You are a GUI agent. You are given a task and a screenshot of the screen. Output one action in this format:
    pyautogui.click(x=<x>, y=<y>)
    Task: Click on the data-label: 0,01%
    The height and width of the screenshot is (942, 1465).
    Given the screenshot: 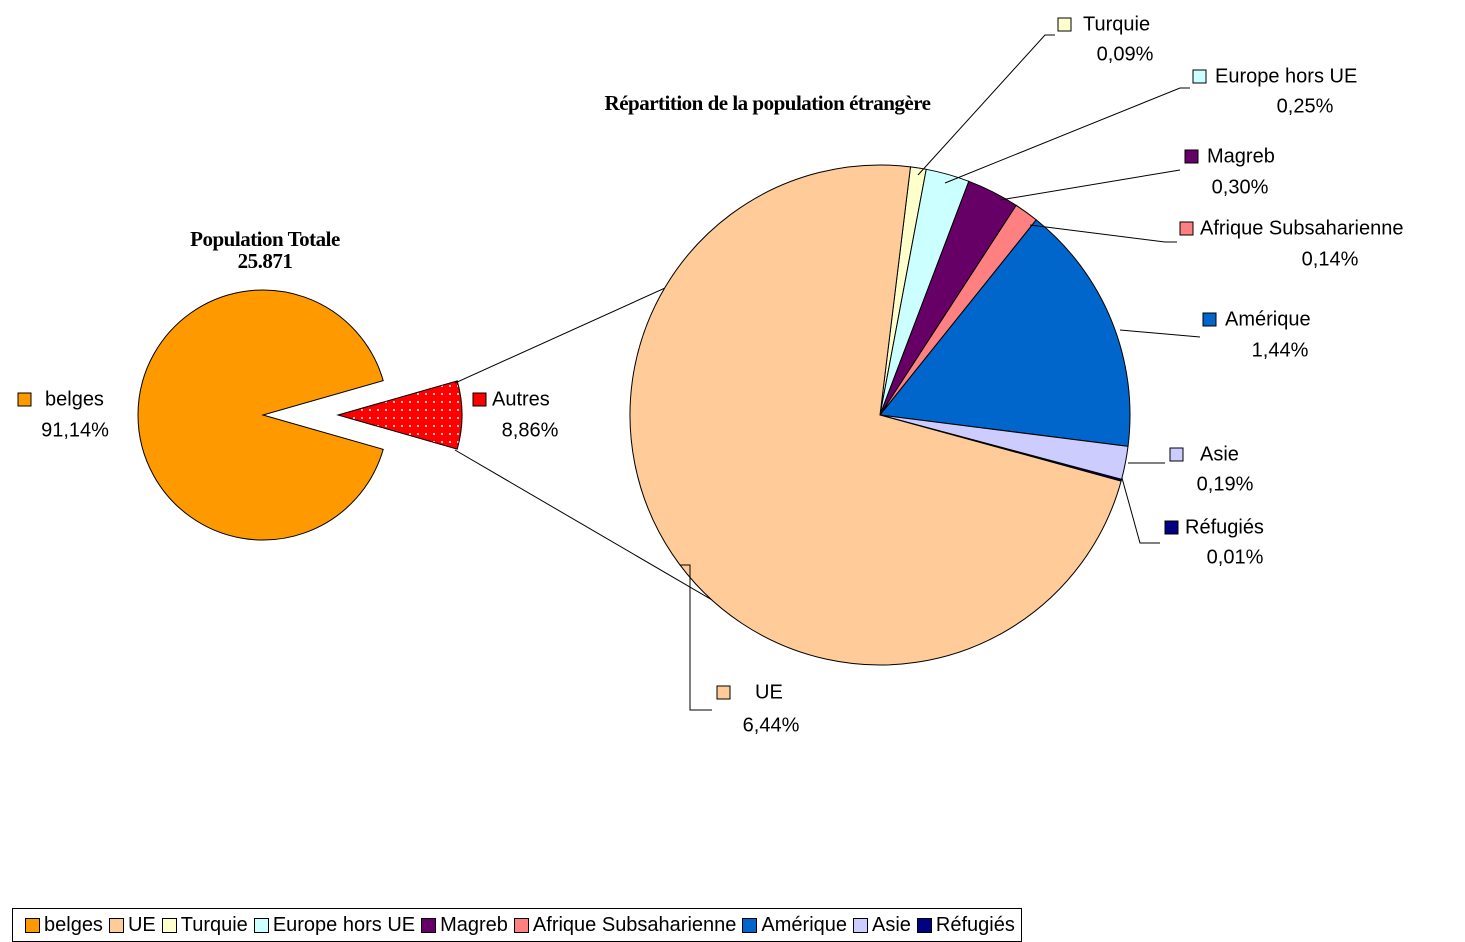 What is the action you would take?
    pyautogui.click(x=1235, y=557)
    